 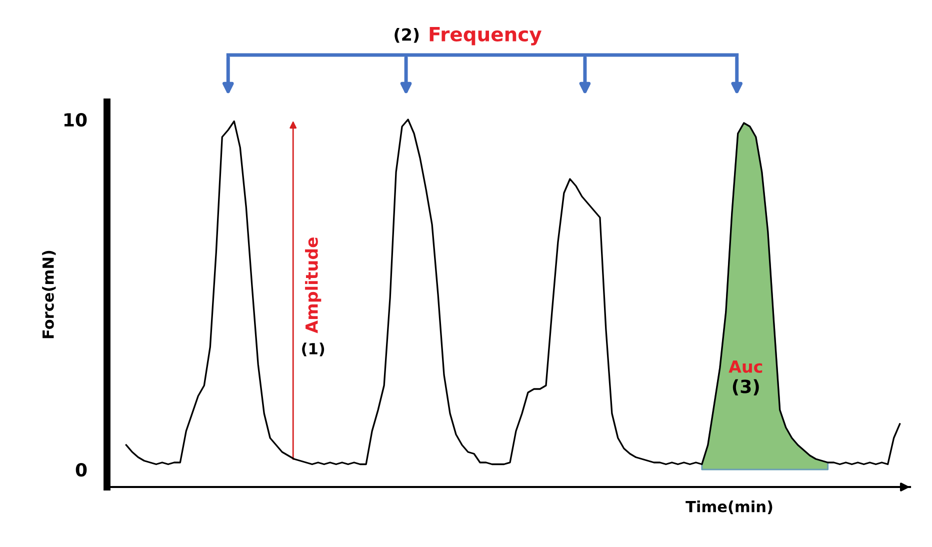 What do you see at coordinates (313, 285) in the screenshot?
I see `annotation: Amplitude` at bounding box center [313, 285].